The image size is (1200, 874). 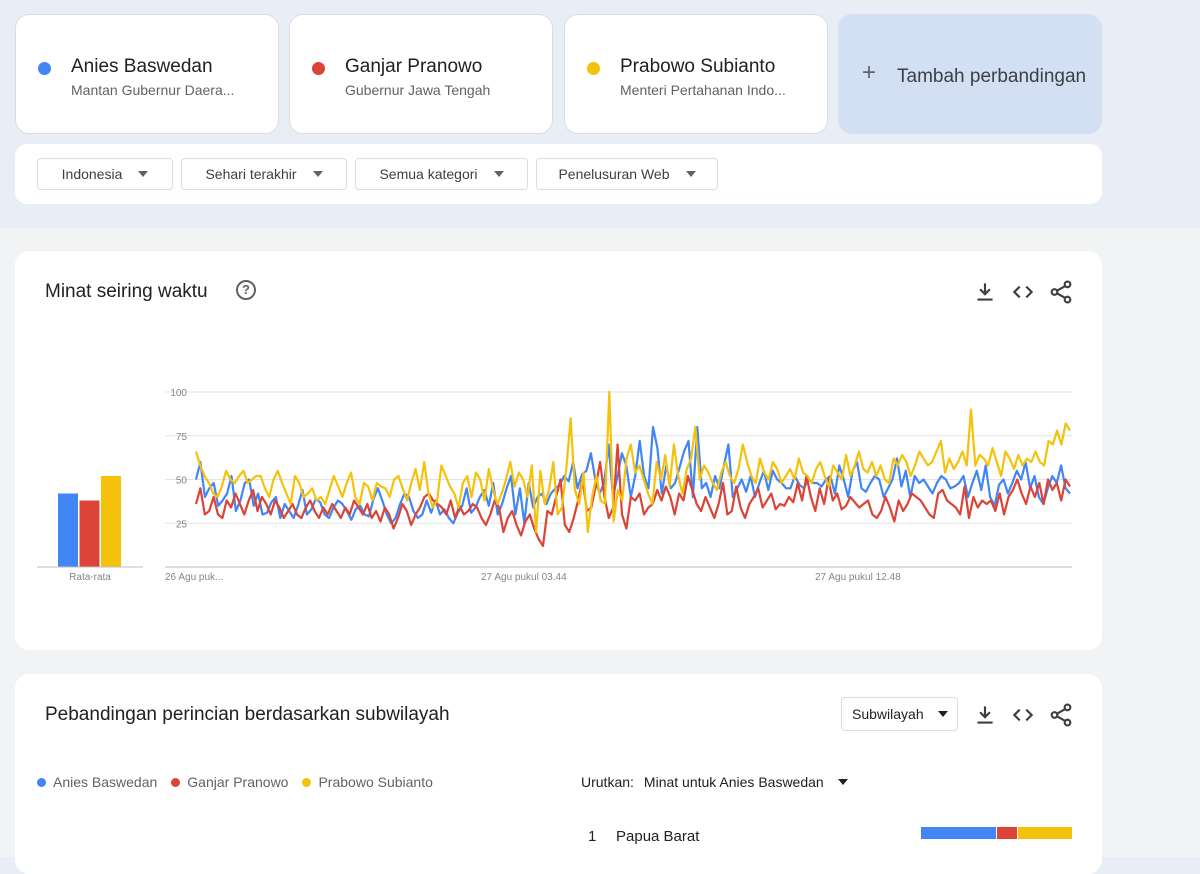 What do you see at coordinates (418, 90) in the screenshot?
I see `term-subtitle: Gubernur Jawa Tengah` at bounding box center [418, 90].